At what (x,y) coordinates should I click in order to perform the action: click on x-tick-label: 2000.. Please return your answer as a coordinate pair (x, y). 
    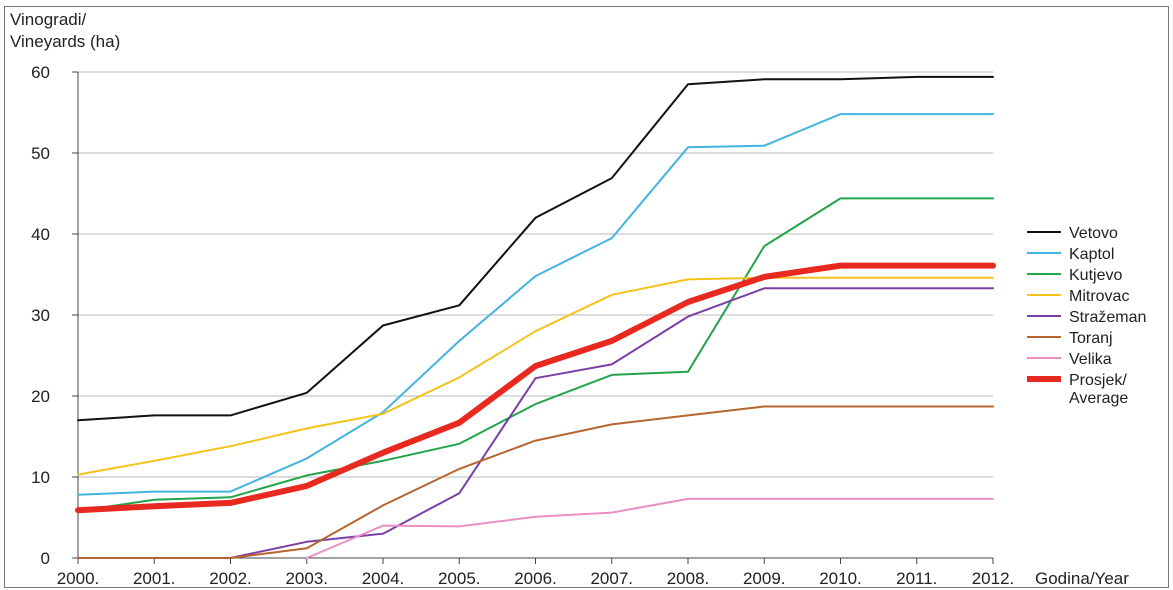
    Looking at the image, I should click on (78, 578).